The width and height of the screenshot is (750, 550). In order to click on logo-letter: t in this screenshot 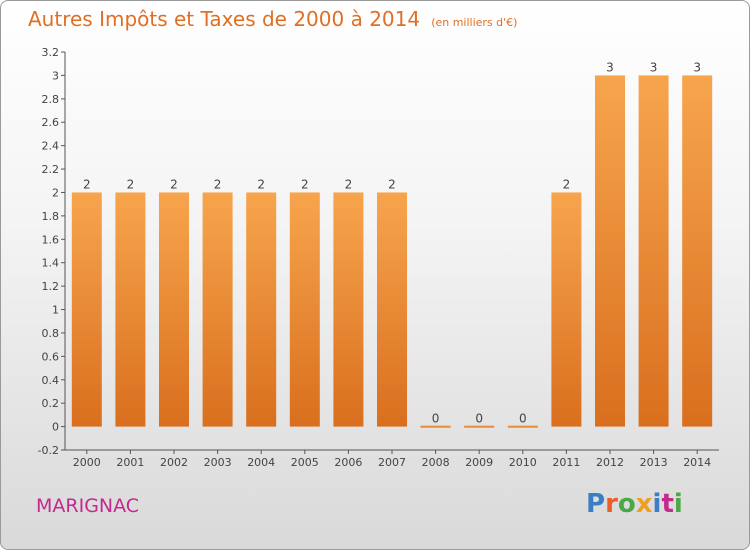, I will do `click(667, 504)`.